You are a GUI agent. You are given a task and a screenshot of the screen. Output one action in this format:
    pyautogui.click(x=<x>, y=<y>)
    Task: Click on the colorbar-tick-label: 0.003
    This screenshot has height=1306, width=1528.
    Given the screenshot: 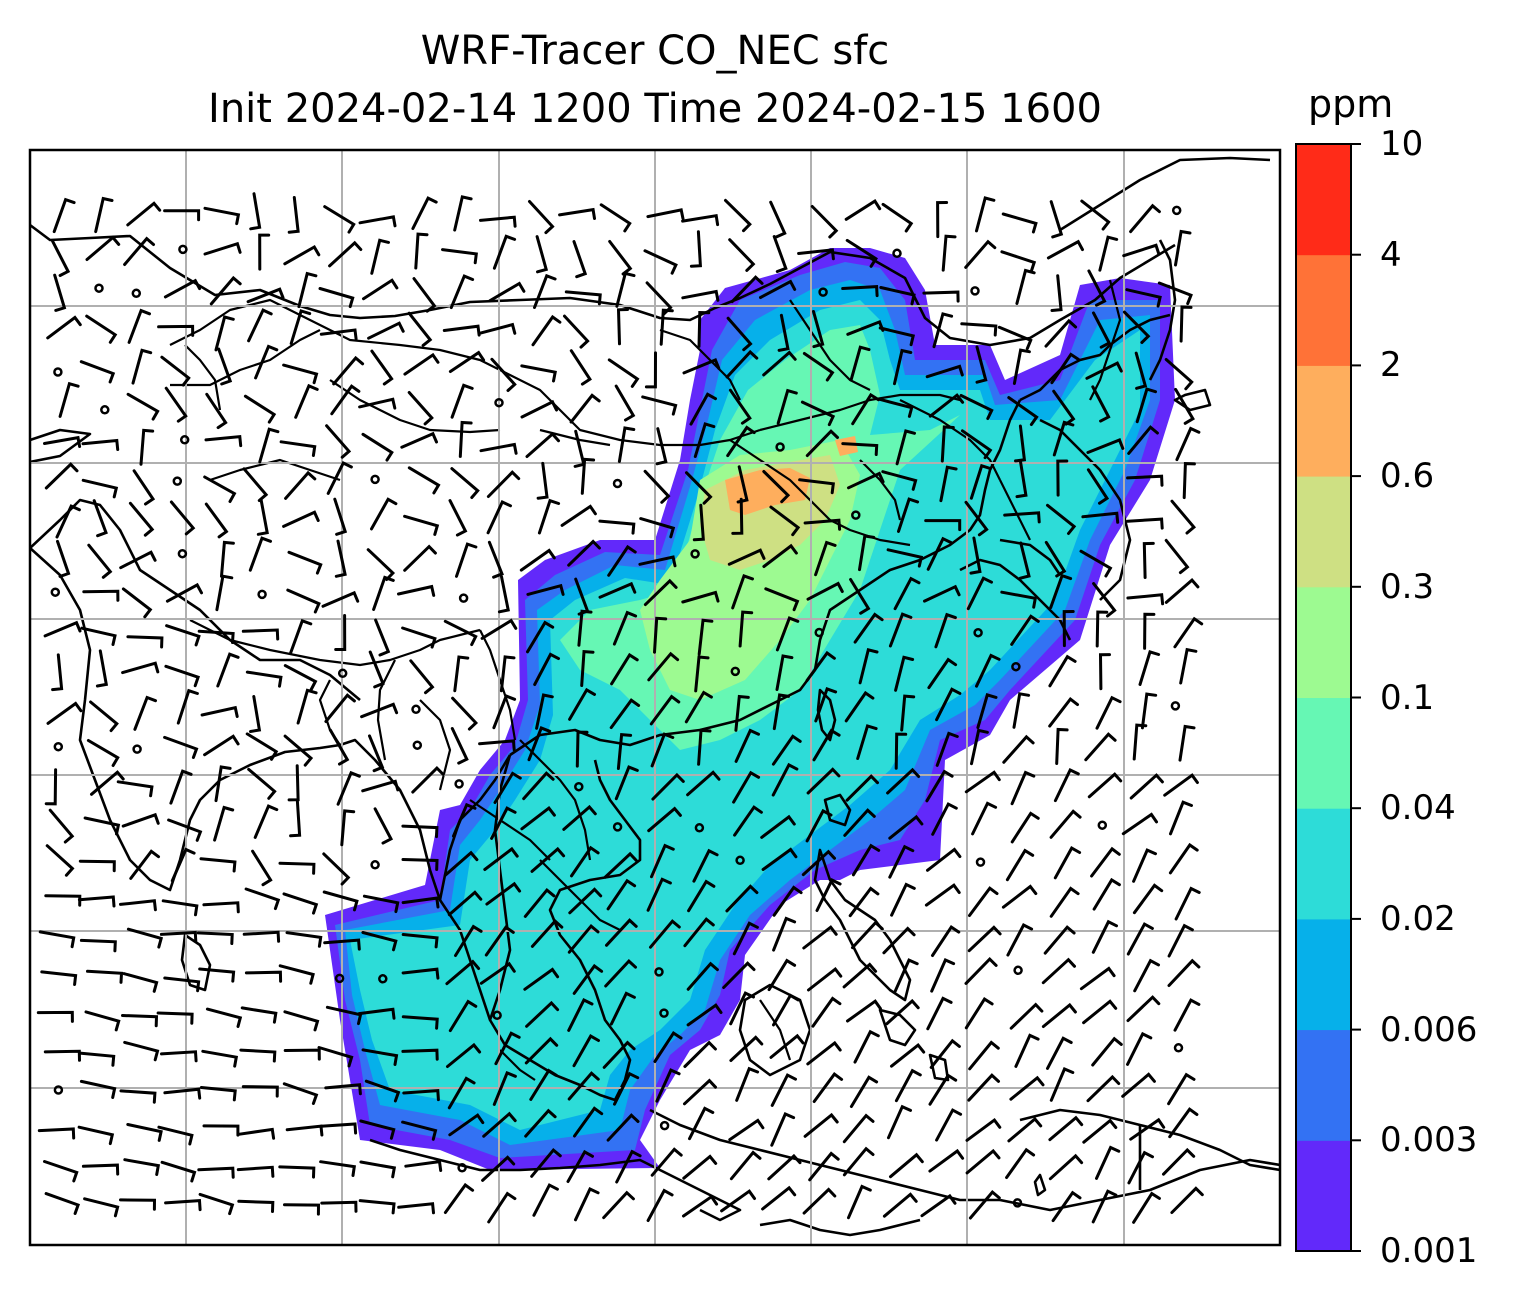 What is the action you would take?
    pyautogui.click(x=1429, y=1140)
    